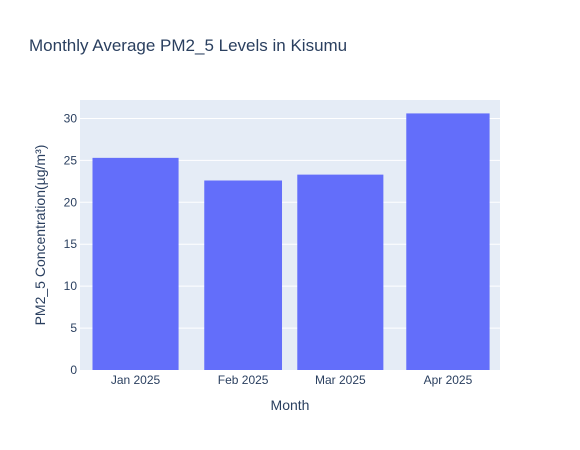 The image size is (580, 450). I want to click on y-tick-label: 25, so click(71, 160).